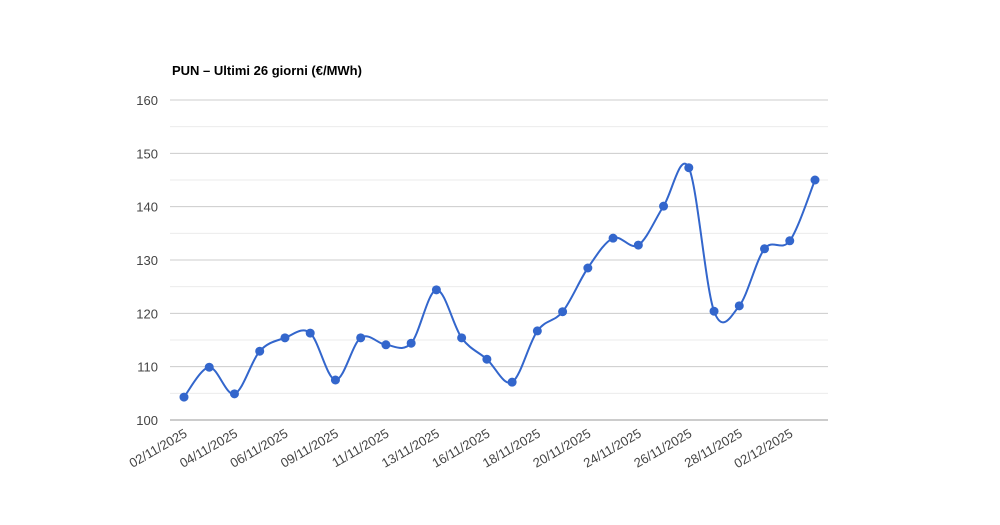  I want to click on x-tick-label: 09/11/2025, so click(309, 448).